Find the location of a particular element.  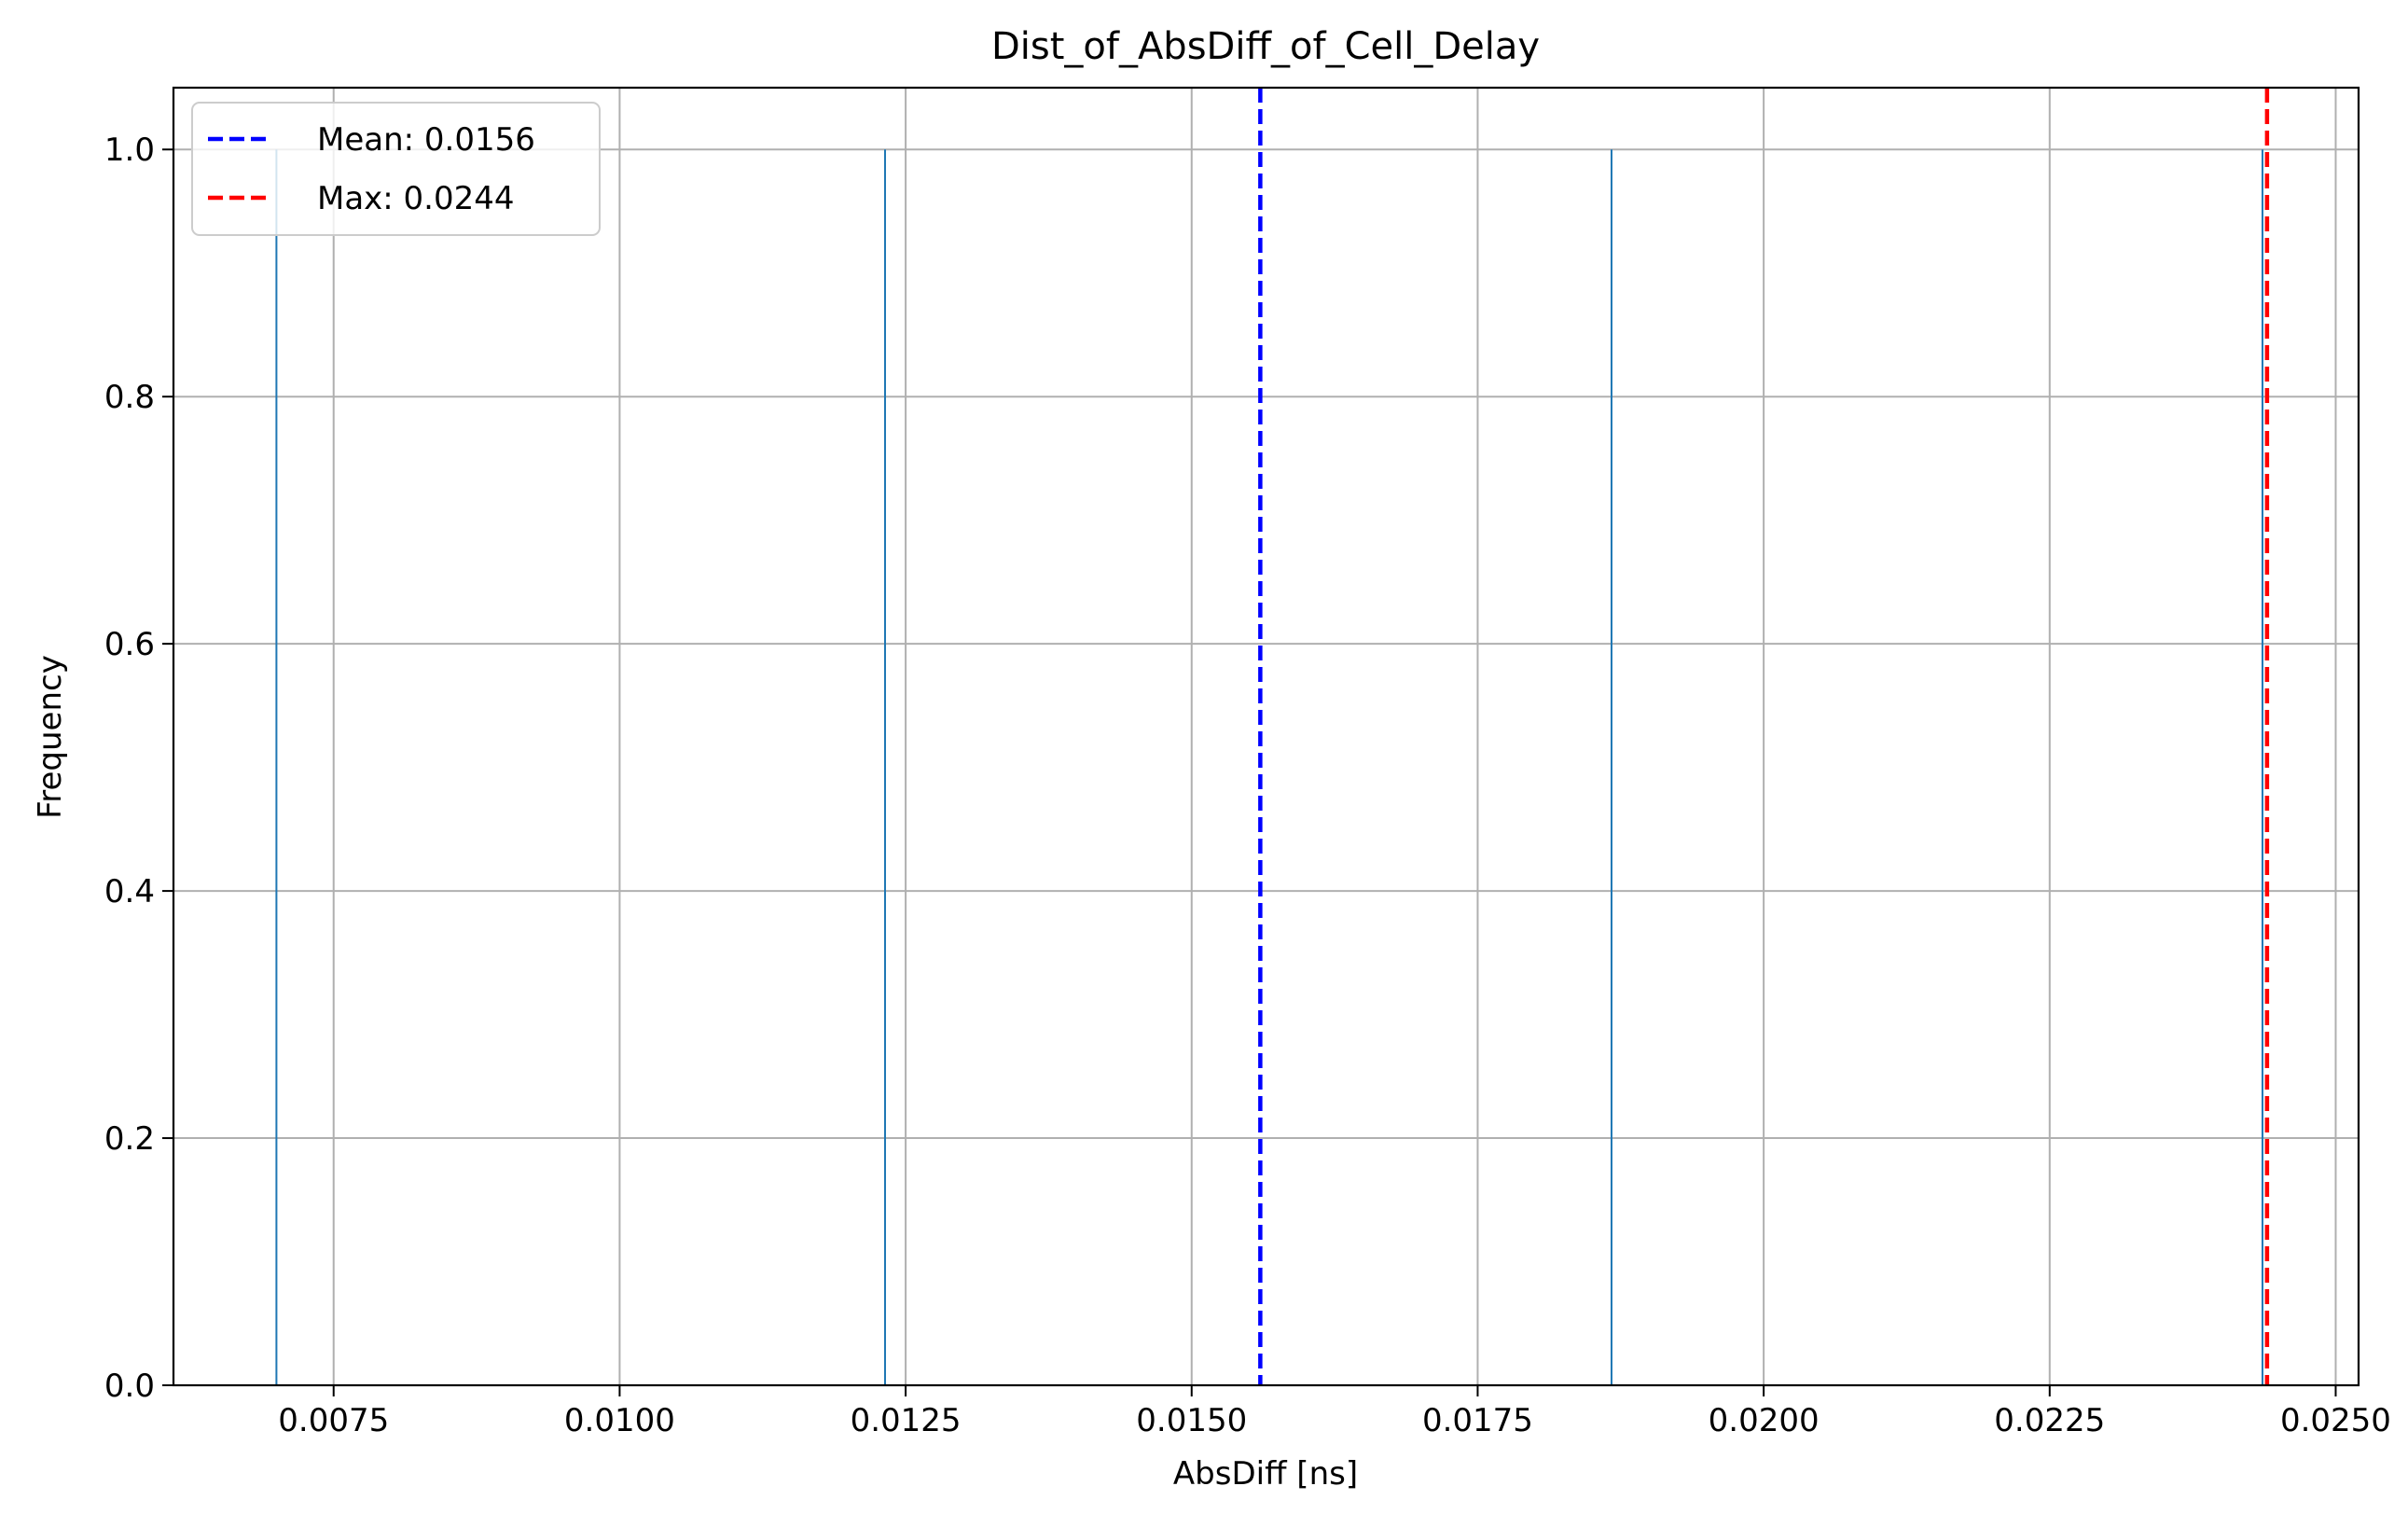

y-tick-label: 0.6 is located at coordinates (129, 644).